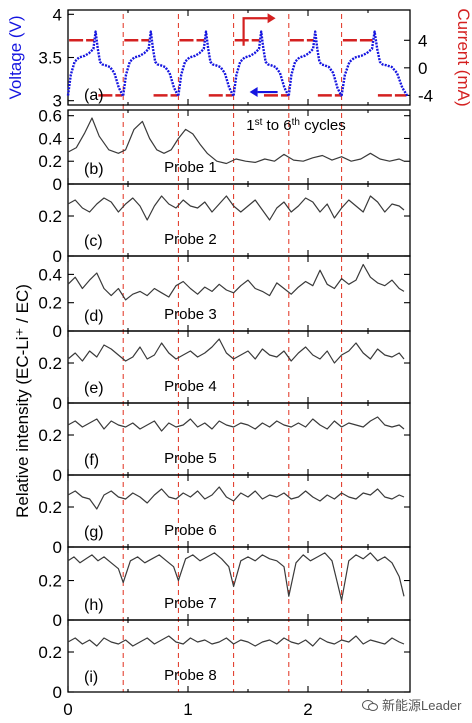 The width and height of the screenshot is (472, 723). I want to click on voltage-axis-title: Voltage (V), so click(15, 57).